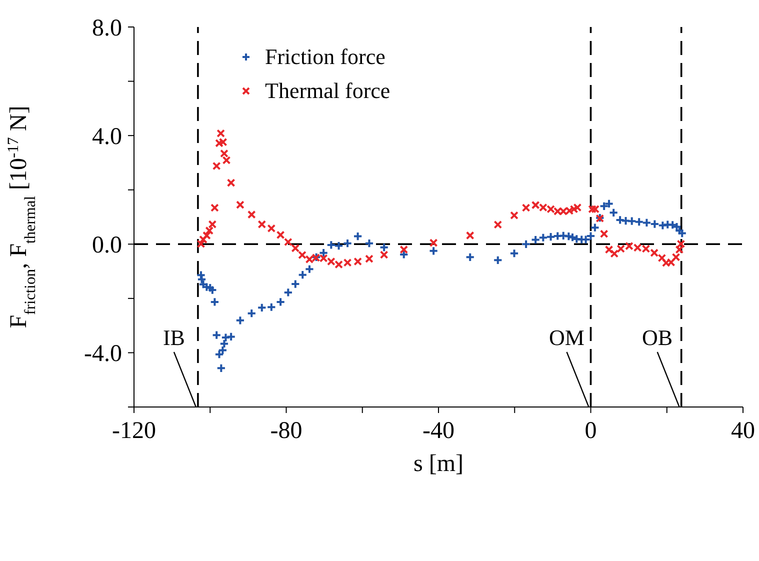 This screenshot has height=561, width=759. I want to click on x-axis-title: s [m], so click(439, 464).